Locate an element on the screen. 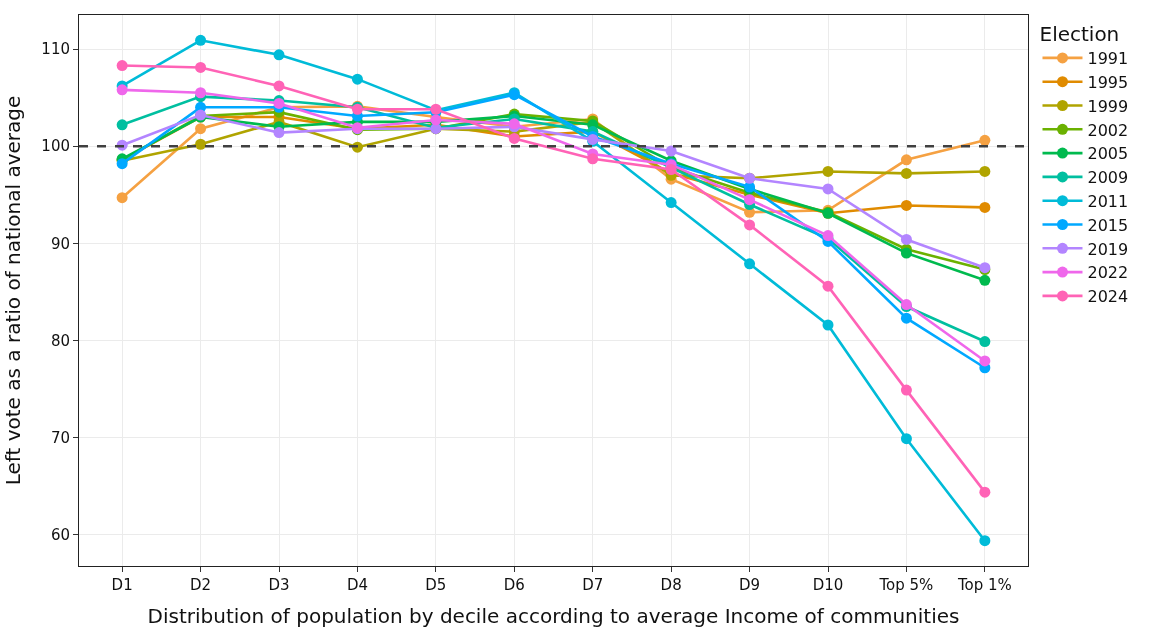 This screenshot has height=635, width=1153. x-tick-label: Top 5% is located at coordinates (906, 585).